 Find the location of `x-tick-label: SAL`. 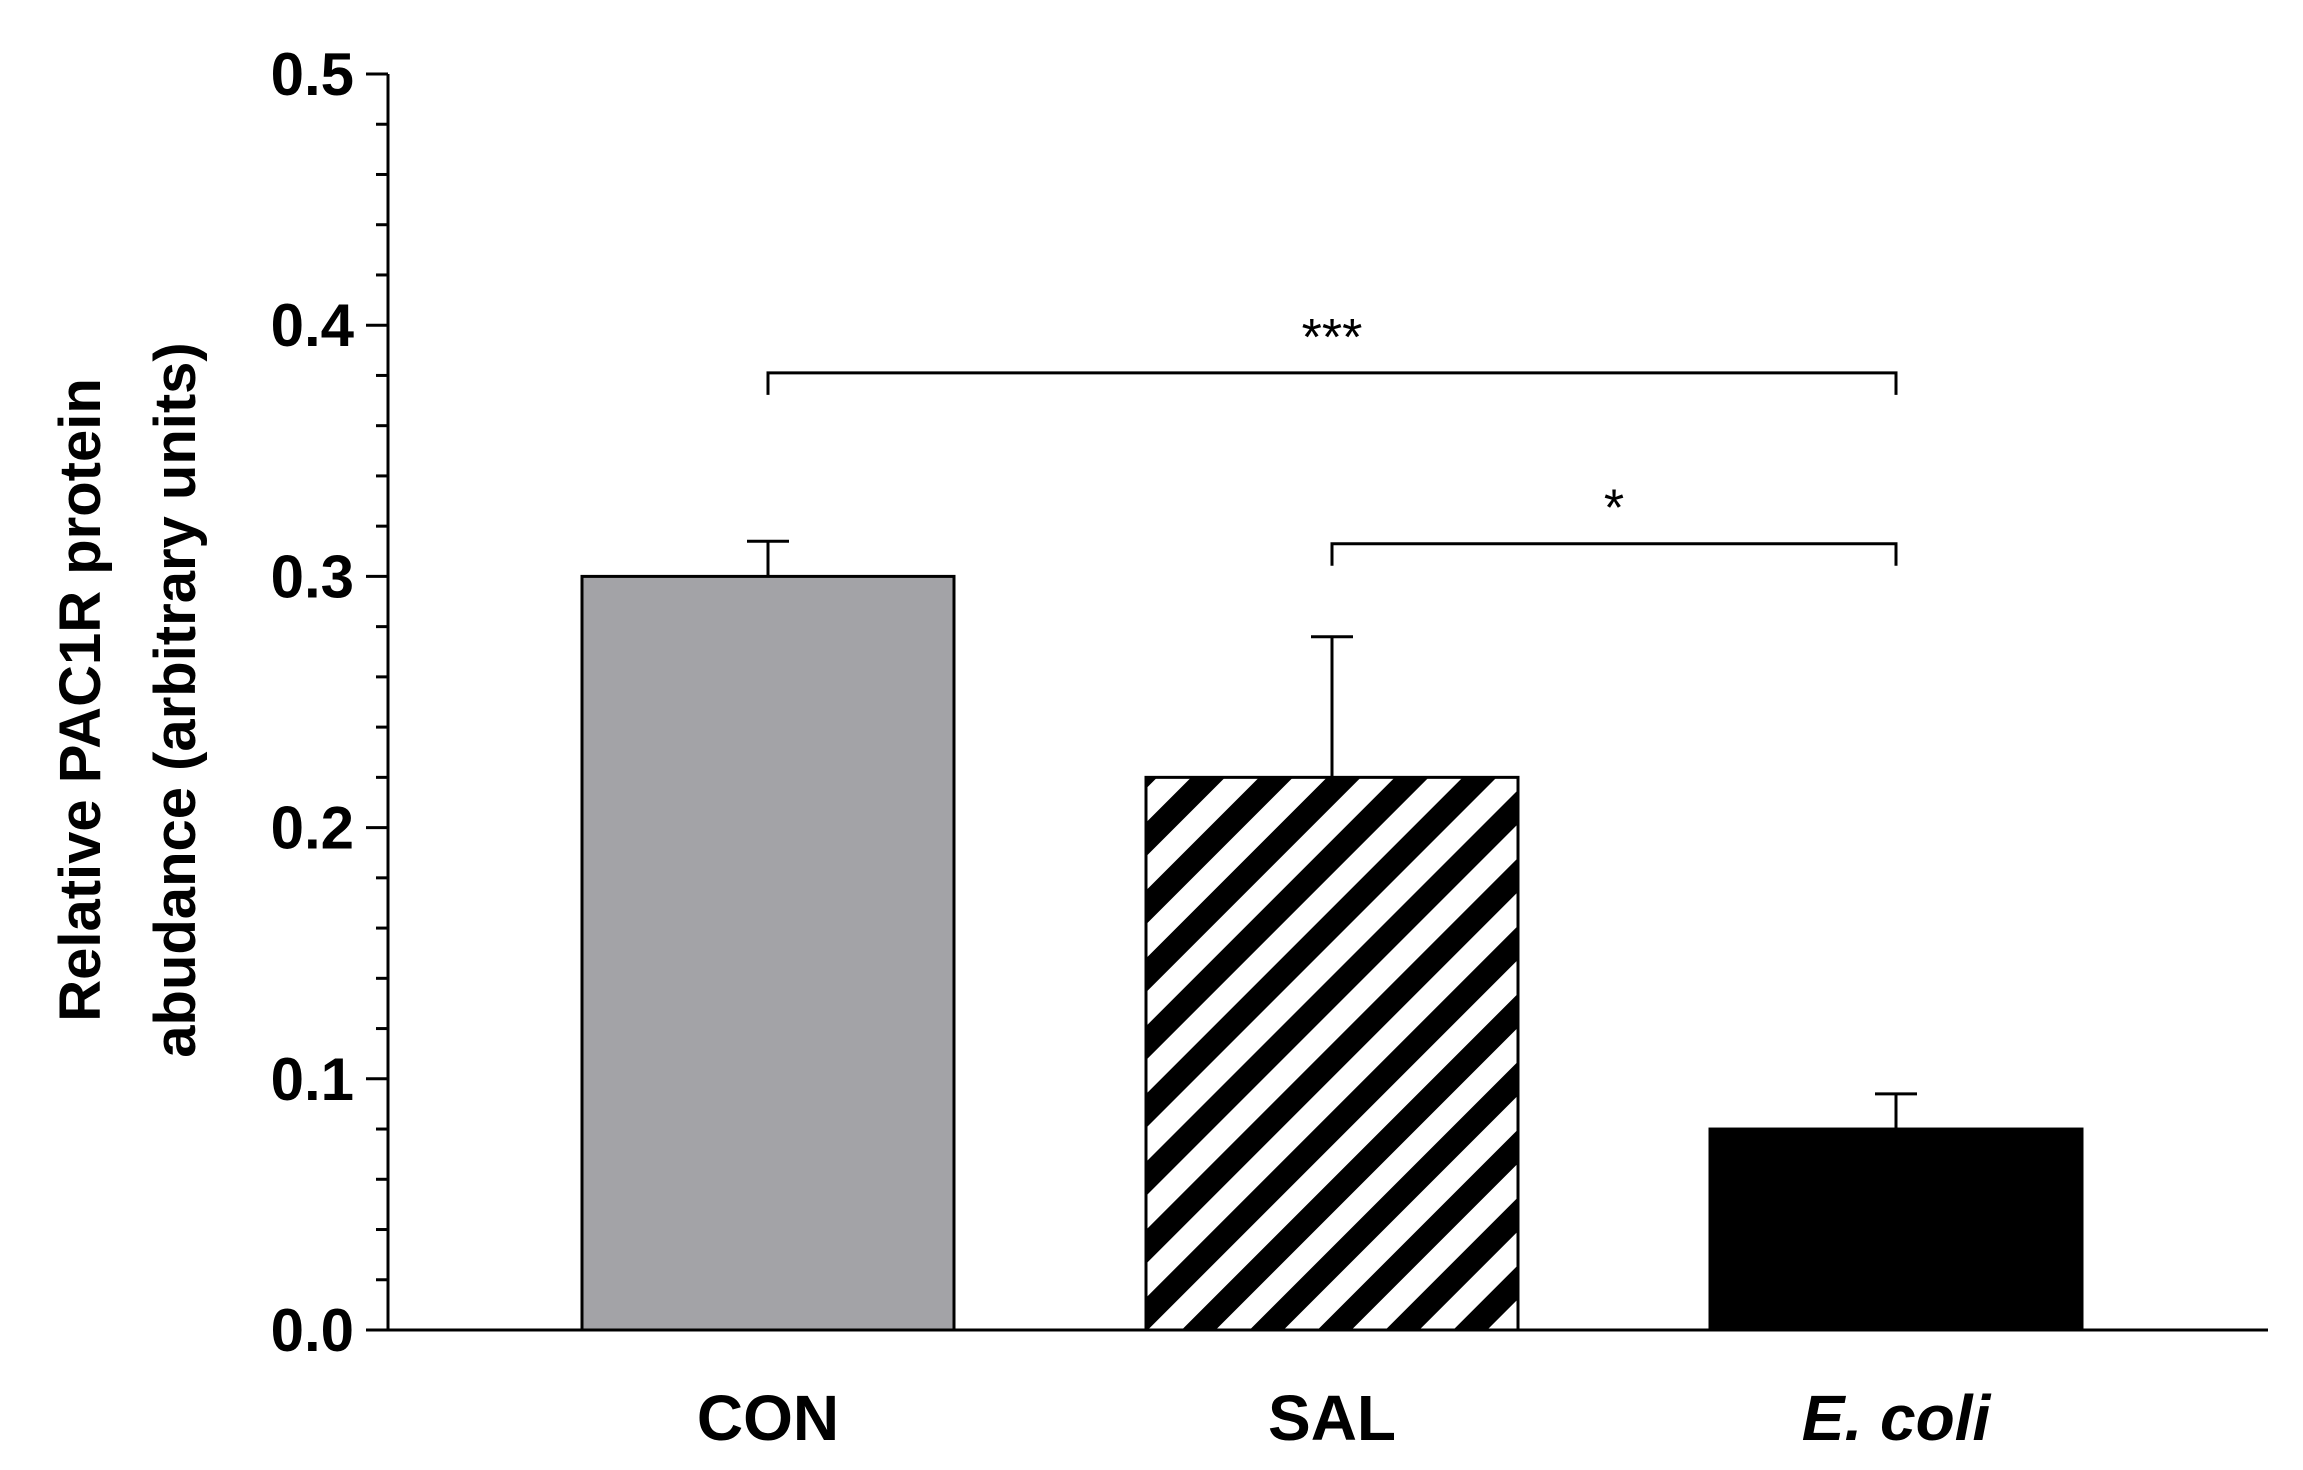

x-tick-label: SAL is located at coordinates (1332, 1418).